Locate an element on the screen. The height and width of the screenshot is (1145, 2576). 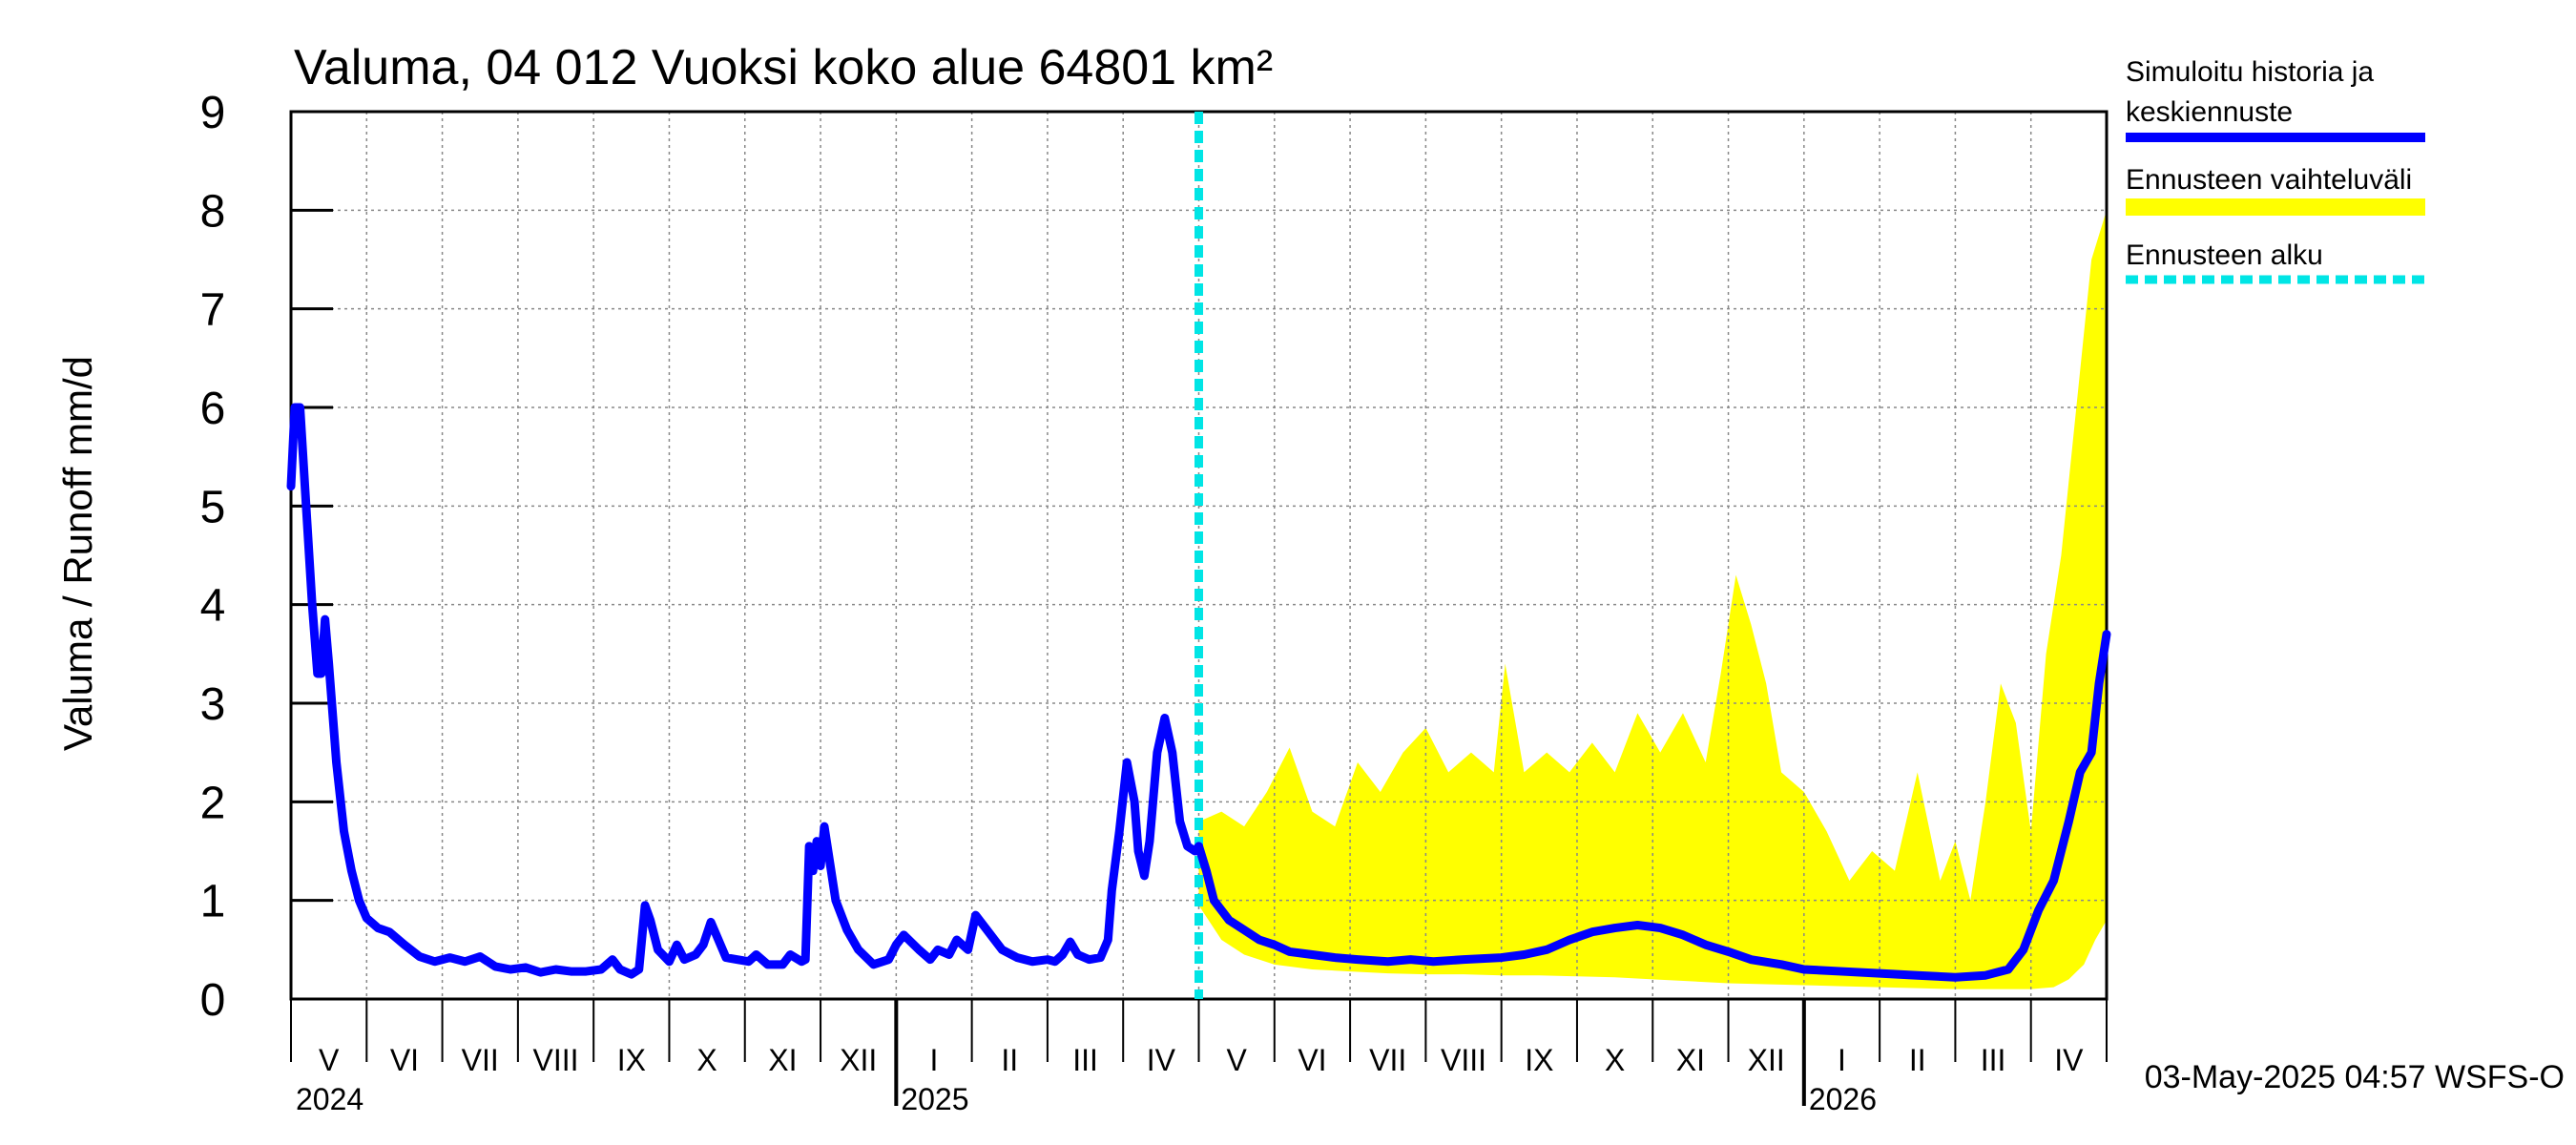
y-tick-label: 5 is located at coordinates (213, 507).